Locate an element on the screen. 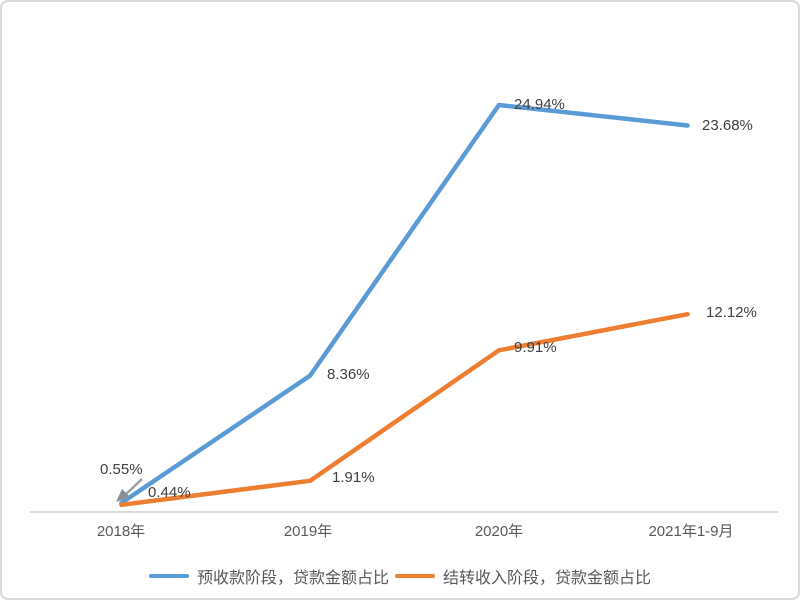 This screenshot has width=802, height=602. x-tick-2020: 2020年 is located at coordinates (499, 531).